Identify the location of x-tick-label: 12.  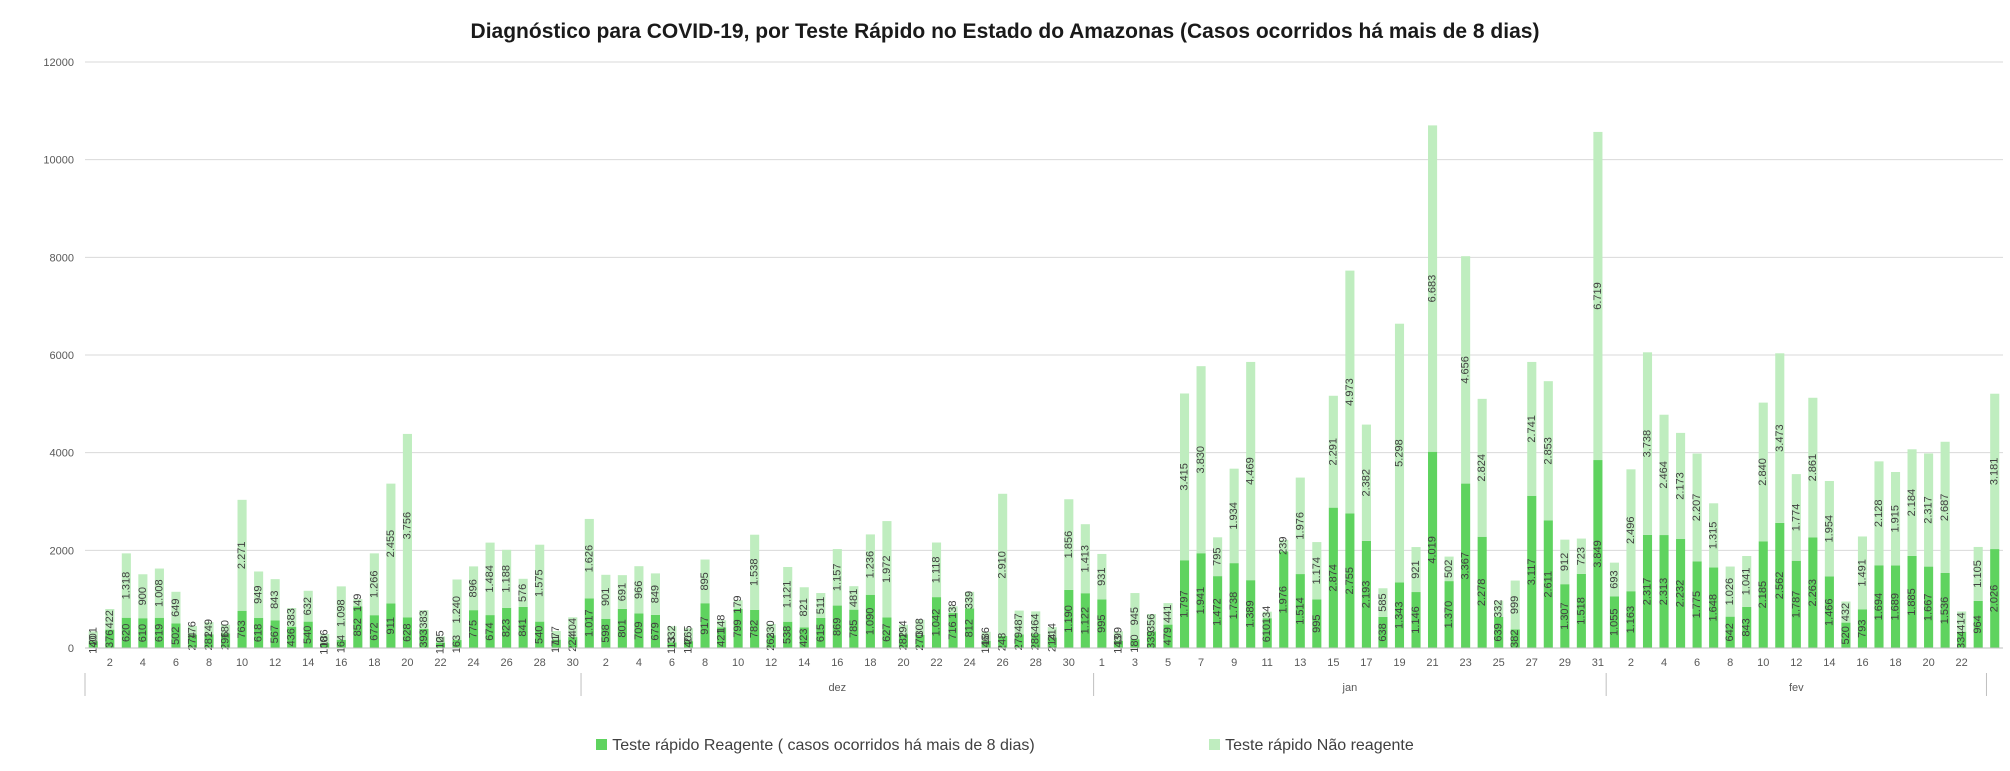
(1796, 663).